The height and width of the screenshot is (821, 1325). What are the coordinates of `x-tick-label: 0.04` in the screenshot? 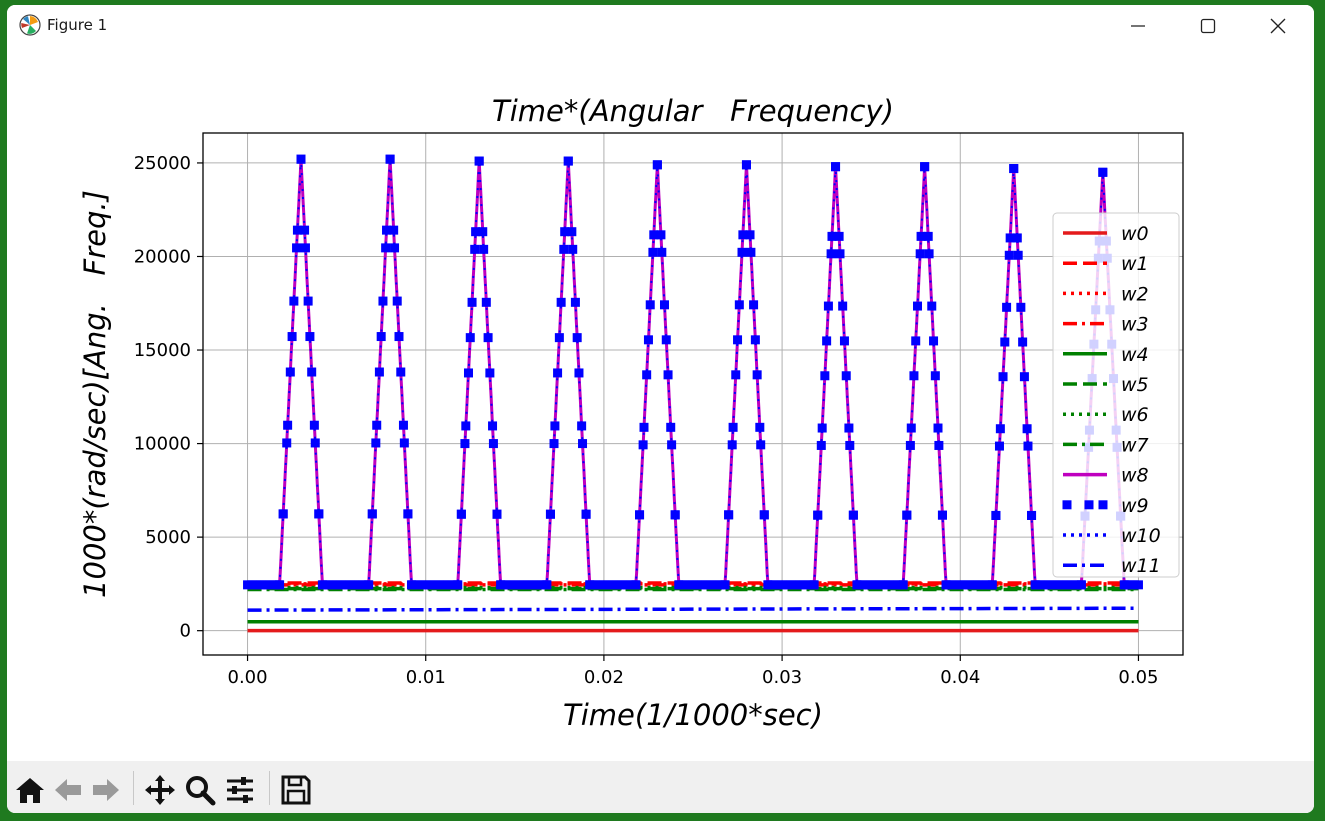 It's located at (960, 677).